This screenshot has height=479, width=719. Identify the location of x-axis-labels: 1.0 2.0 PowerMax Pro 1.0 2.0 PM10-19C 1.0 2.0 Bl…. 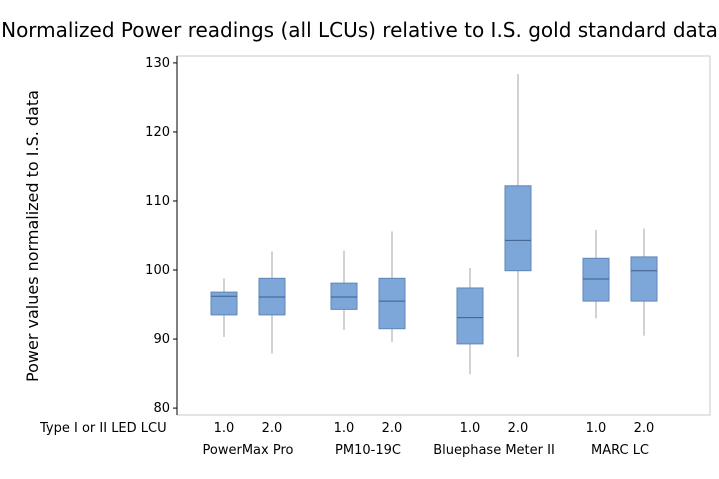
(429, 439).